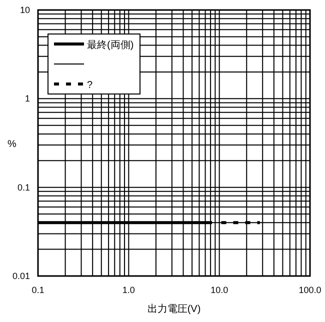  Describe the element at coordinates (110, 45) in the screenshot. I see `legend-label: 最終(両側)` at that location.